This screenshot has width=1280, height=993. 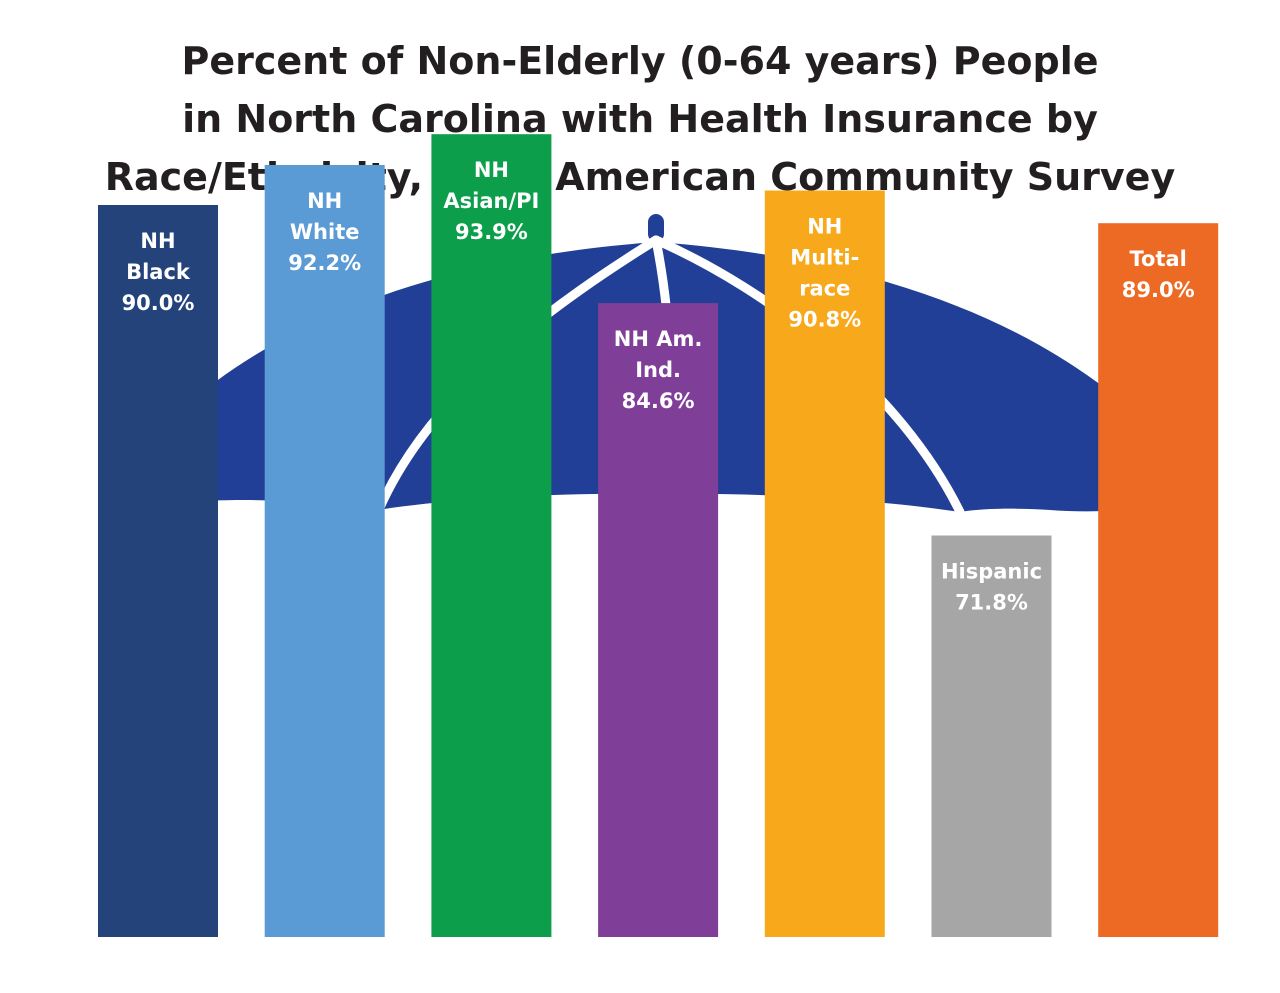 What do you see at coordinates (824, 273) in the screenshot?
I see `bar-label-nh-multi-race: NH Multi-race 90.8%` at bounding box center [824, 273].